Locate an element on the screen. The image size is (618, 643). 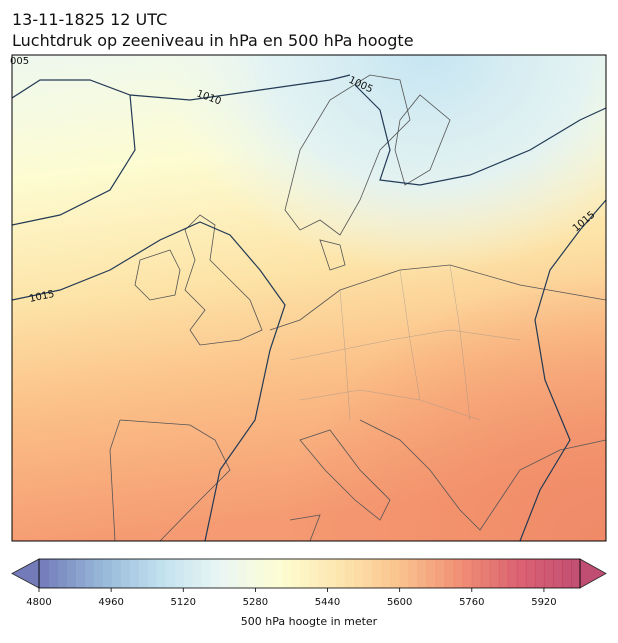
colorbar-tick-label: 5440 is located at coordinates (327, 602).